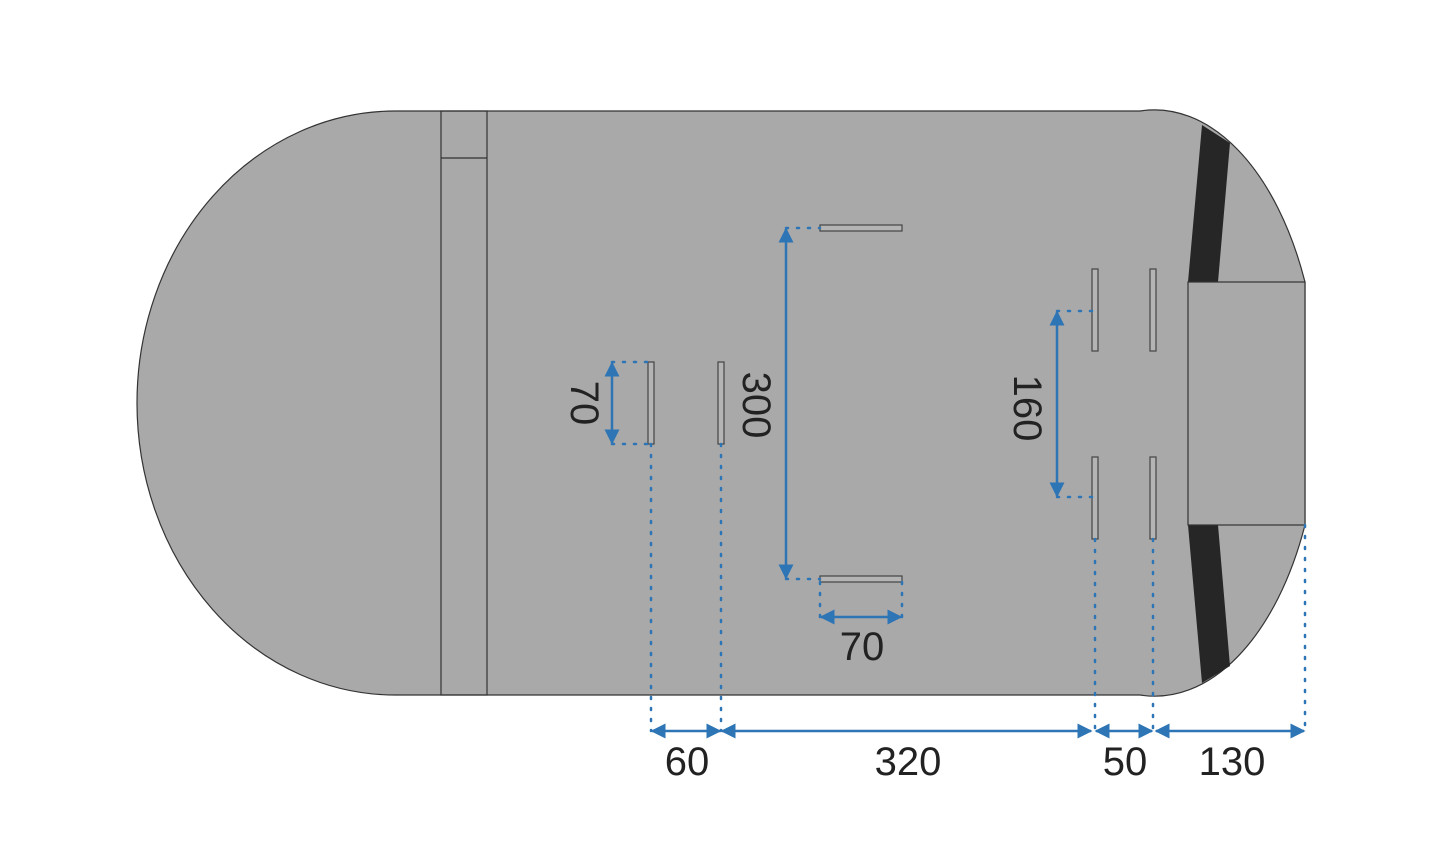  What do you see at coordinates (861, 228) in the screenshot?
I see `slot-center-top` at bounding box center [861, 228].